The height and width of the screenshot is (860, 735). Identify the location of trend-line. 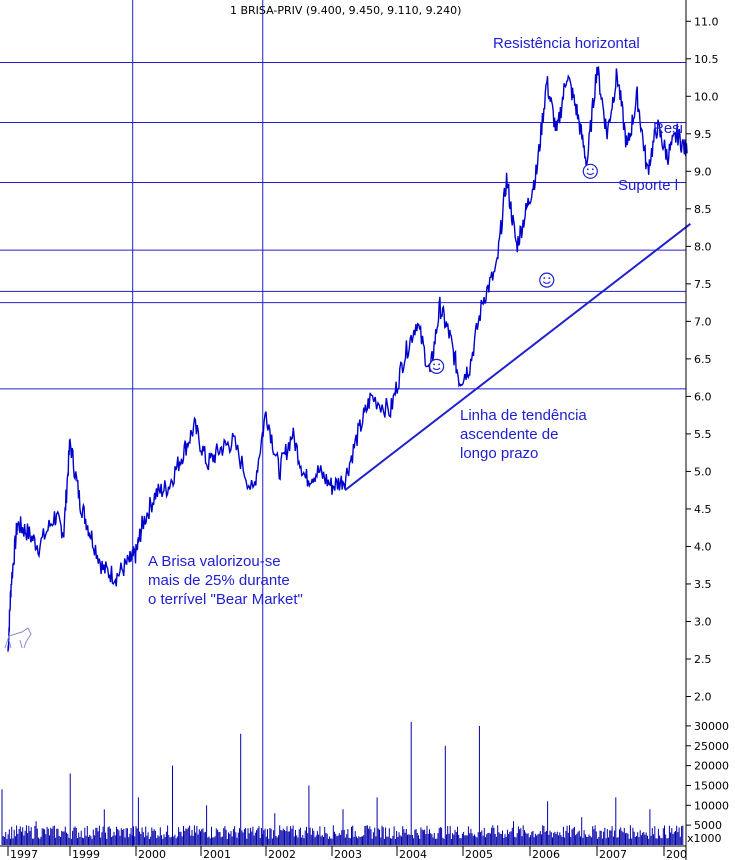
(518, 357).